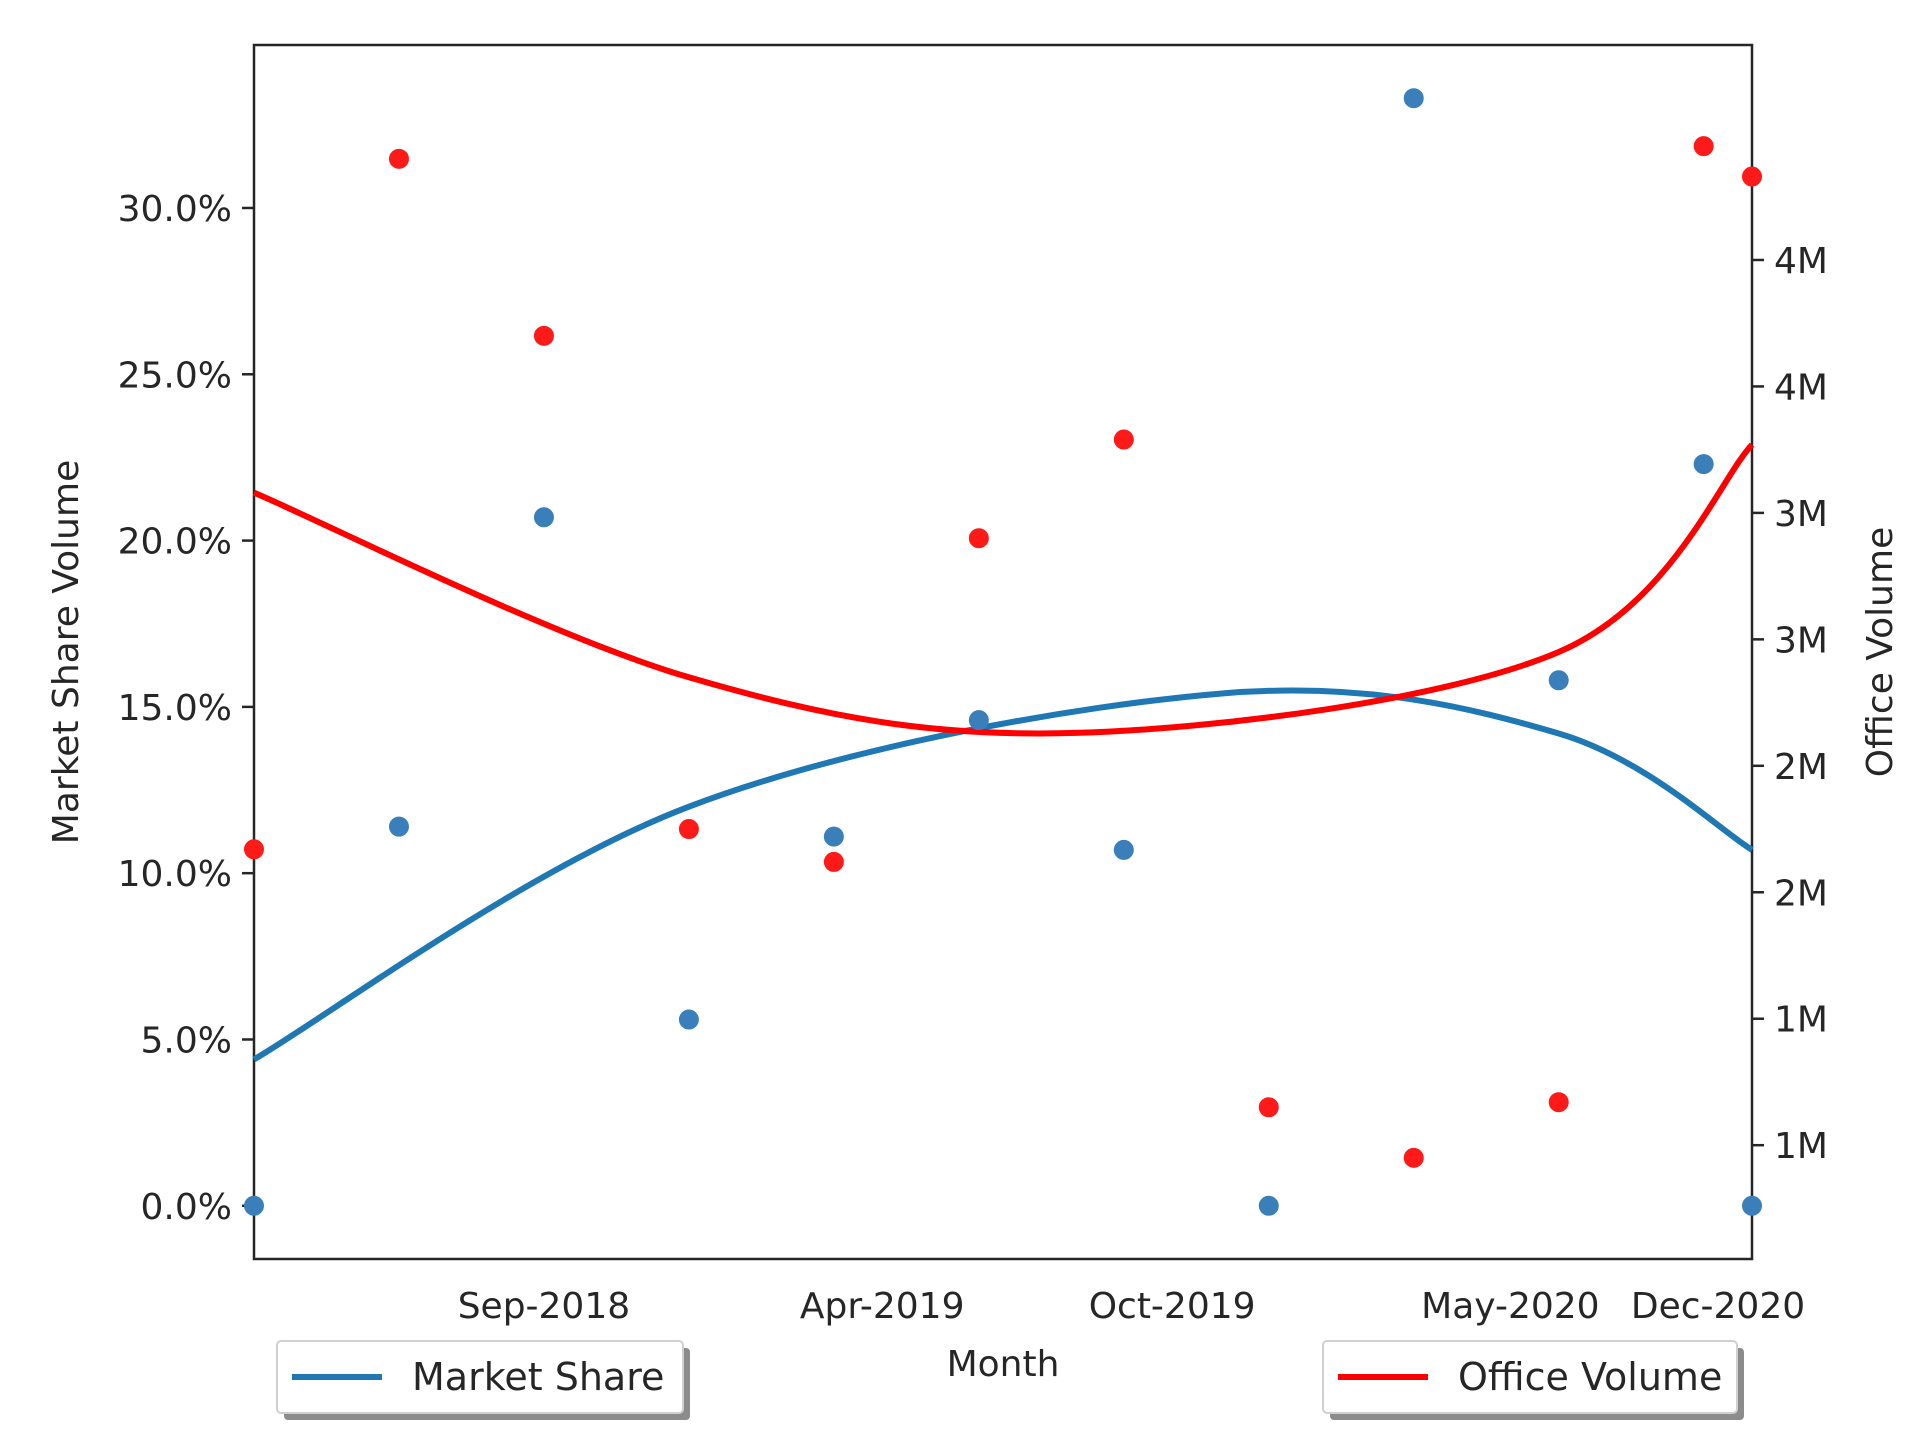 The height and width of the screenshot is (1440, 1920). Describe the element at coordinates (175, 708) in the screenshot. I see `left-tick-label: 15.0%` at that location.